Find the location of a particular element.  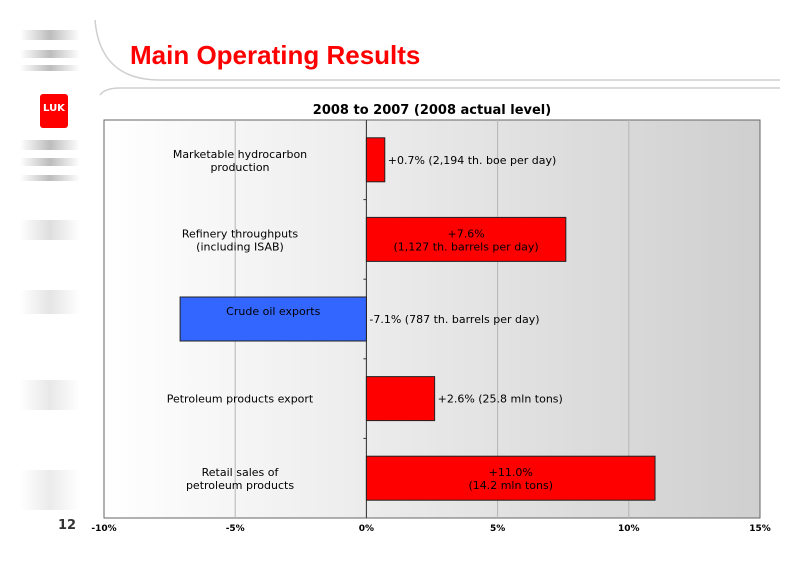

category-label-line: (including ISAB) is located at coordinates (240, 246).